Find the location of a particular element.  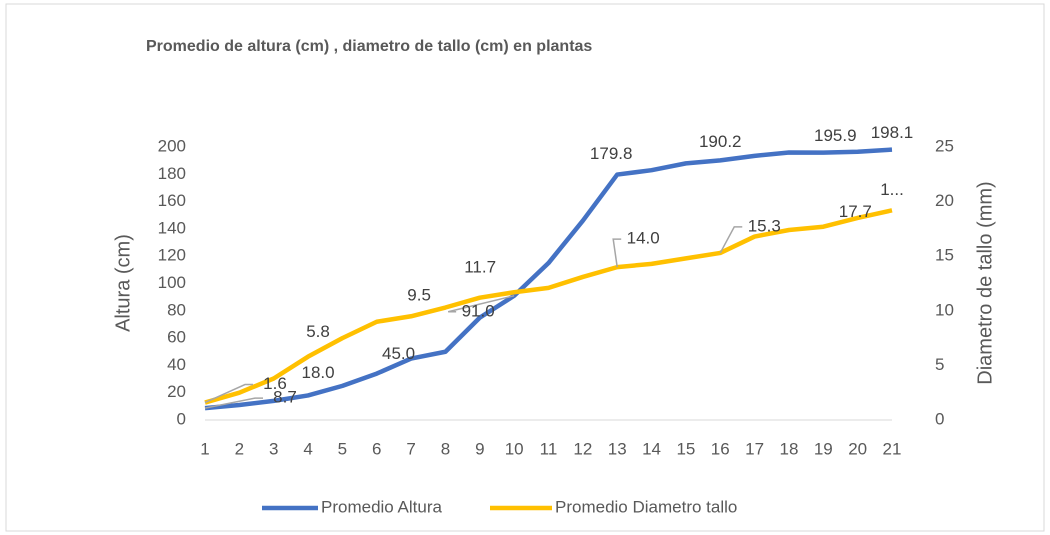

data-label: 91.0 is located at coordinates (478, 310).